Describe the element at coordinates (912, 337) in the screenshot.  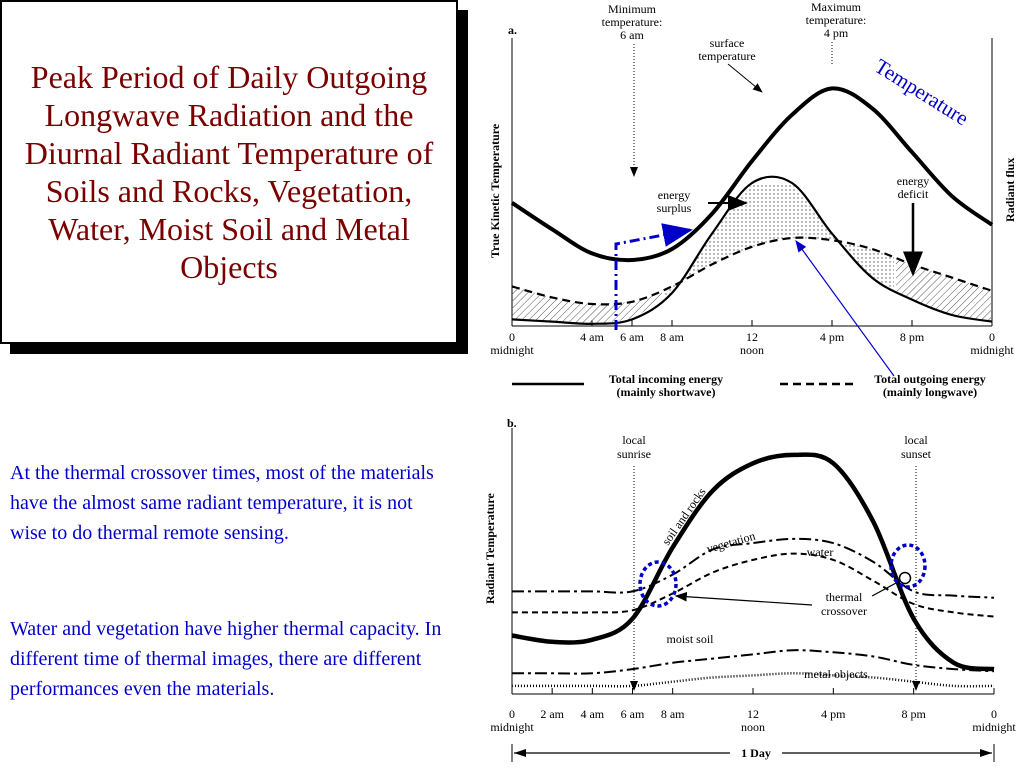
I see `x-tick-label-6: 8 pm` at that location.